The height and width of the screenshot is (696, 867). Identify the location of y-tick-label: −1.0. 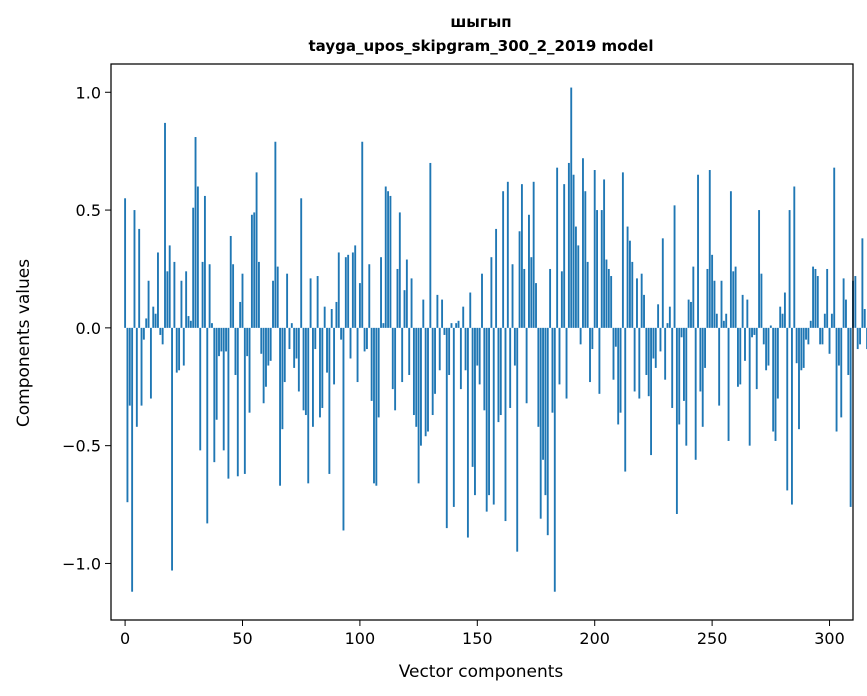
(81, 563).